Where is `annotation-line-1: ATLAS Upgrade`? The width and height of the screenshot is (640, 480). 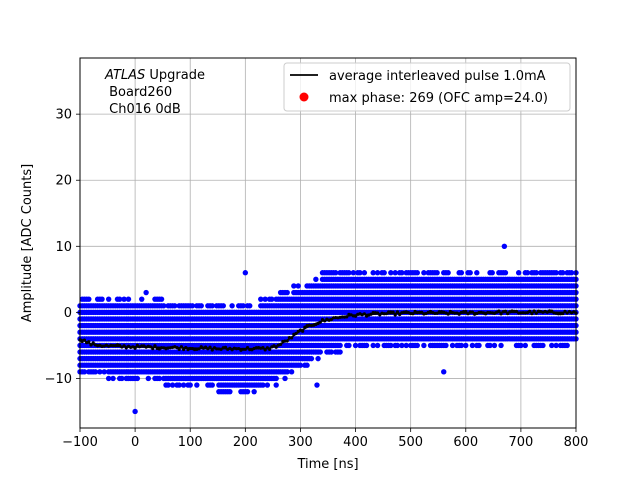
annotation-line-1: ATLAS Upgrade is located at coordinates (154, 75).